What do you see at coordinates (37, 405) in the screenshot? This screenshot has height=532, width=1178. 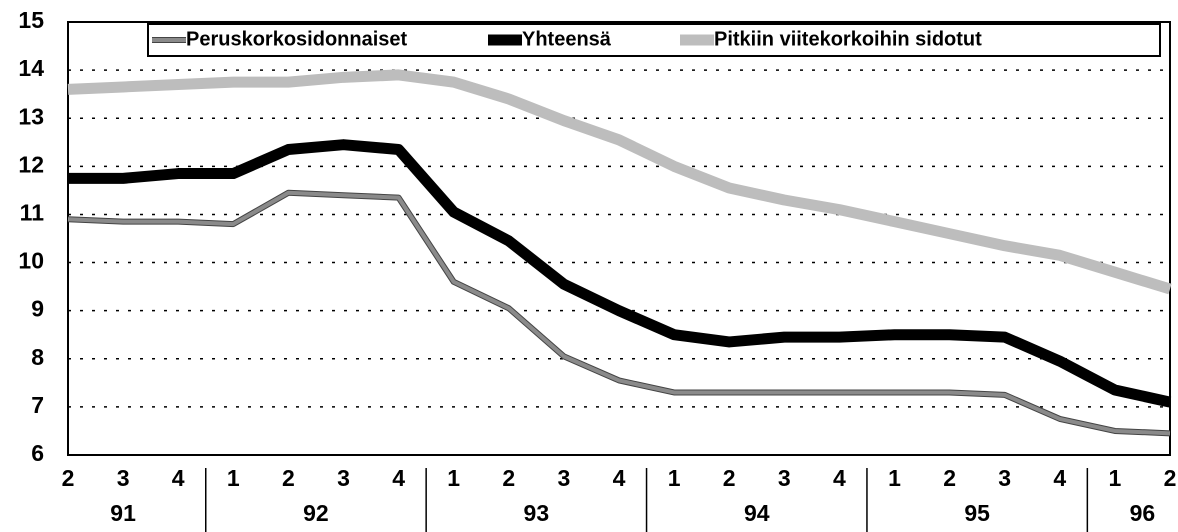 I see `y-tick-label: 7` at bounding box center [37, 405].